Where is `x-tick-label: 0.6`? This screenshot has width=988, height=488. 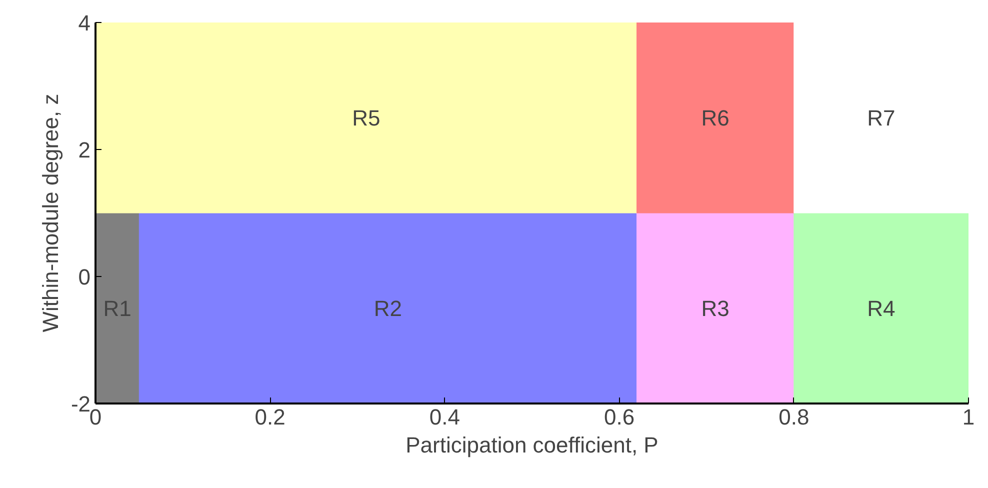
x-tick-label: 0.6 is located at coordinates (619, 417).